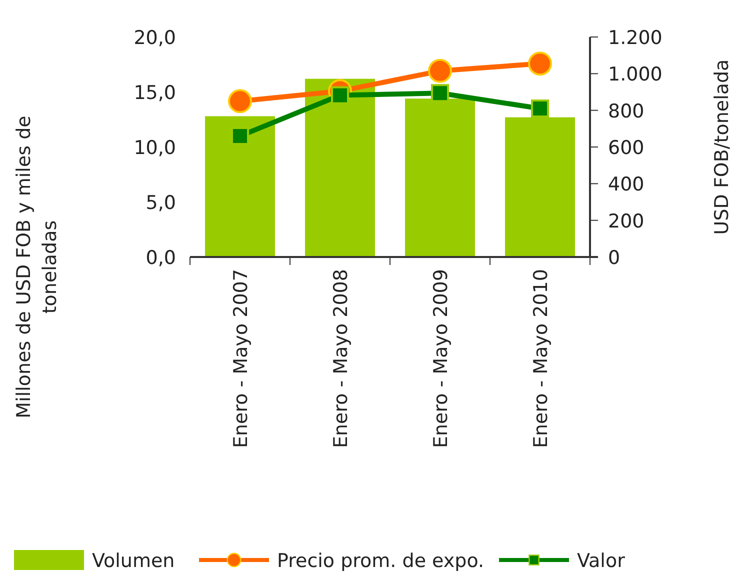  What do you see at coordinates (626, 221) in the screenshot?
I see `y2-tick-label: 200` at bounding box center [626, 221].